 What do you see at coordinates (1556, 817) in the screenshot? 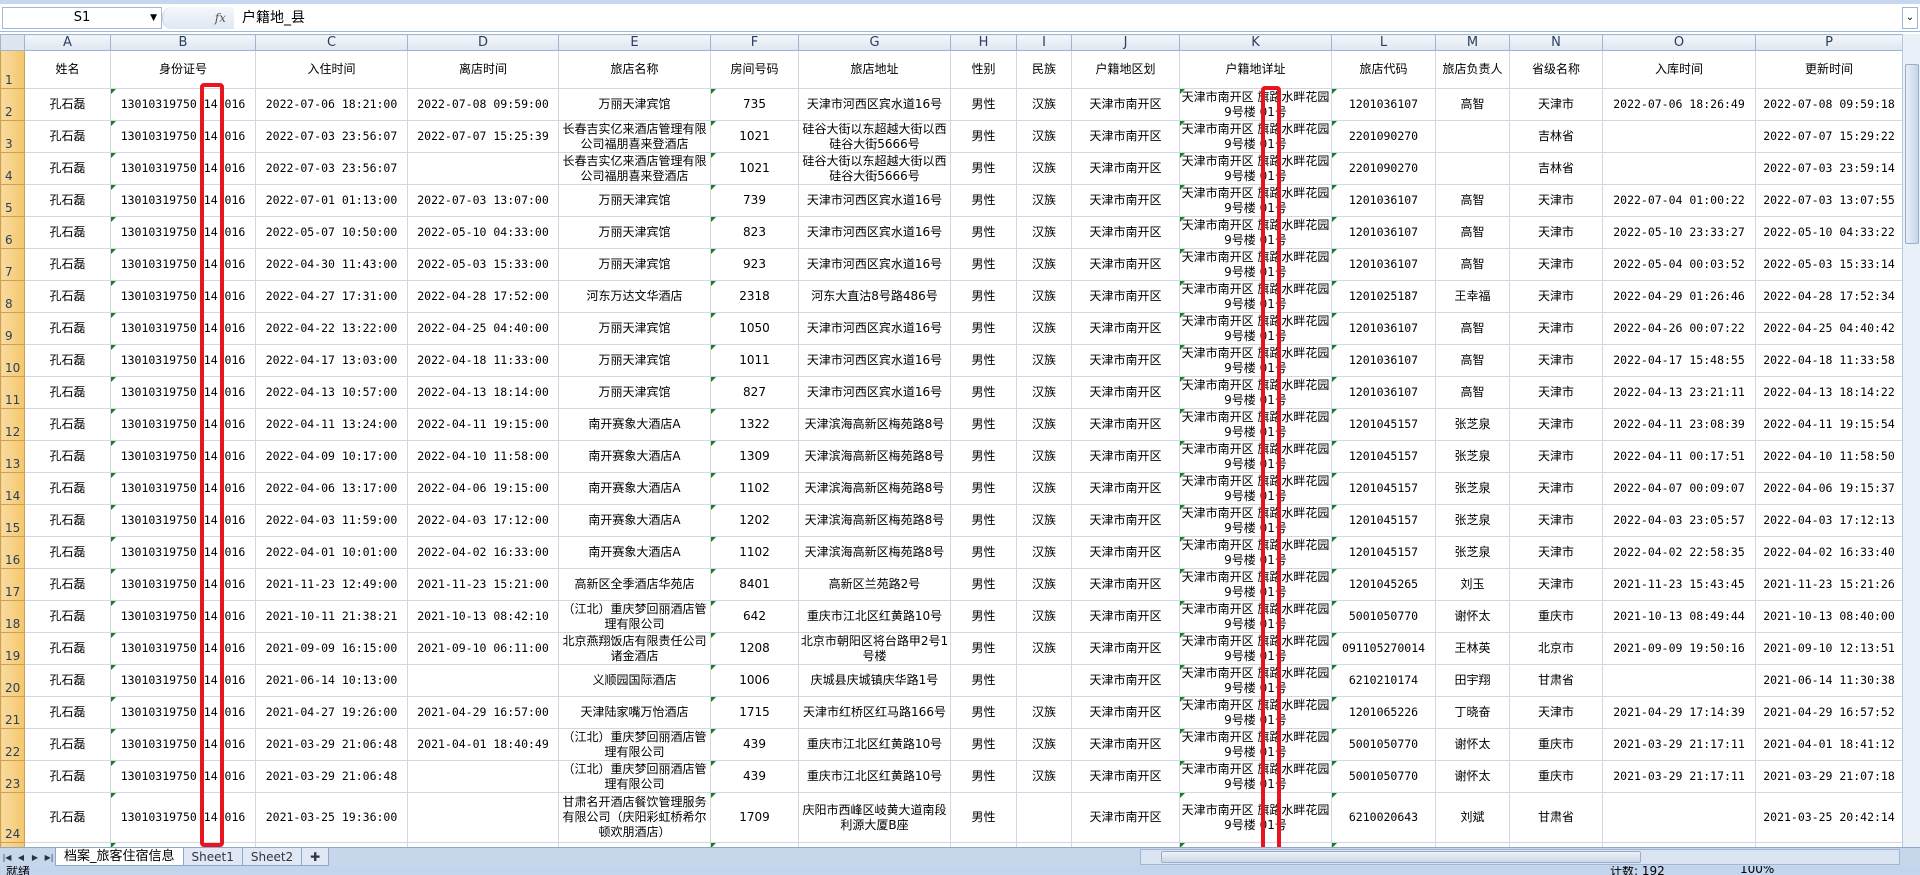
I see `cell-n: 甘肃省` at bounding box center [1556, 817].